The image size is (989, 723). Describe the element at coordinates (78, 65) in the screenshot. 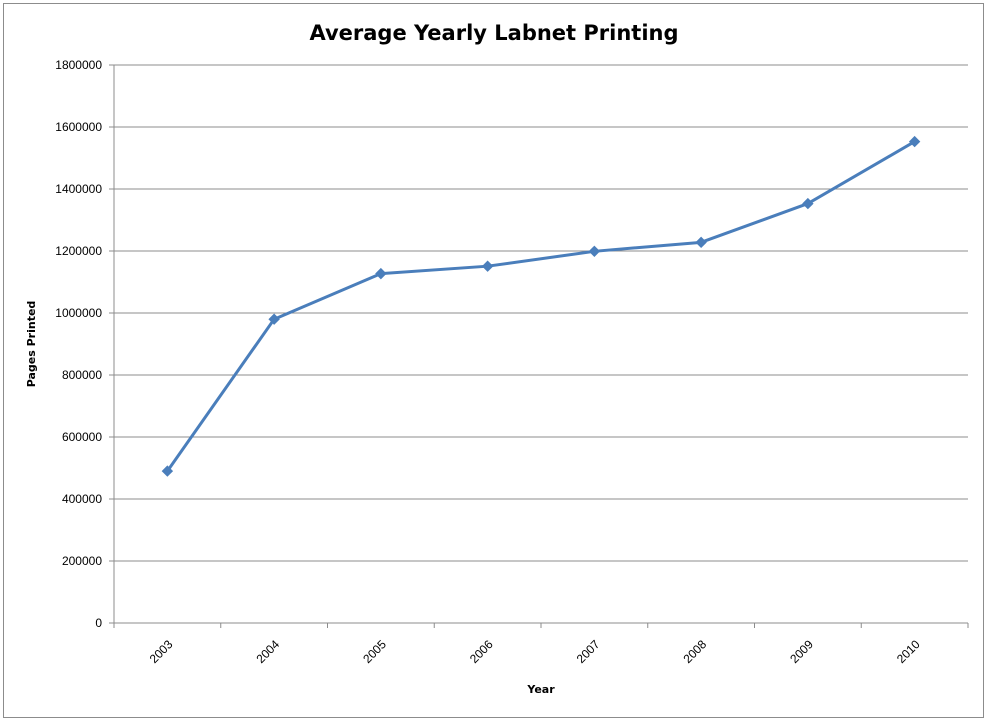

I see `y-tick-label: 1800000` at that location.